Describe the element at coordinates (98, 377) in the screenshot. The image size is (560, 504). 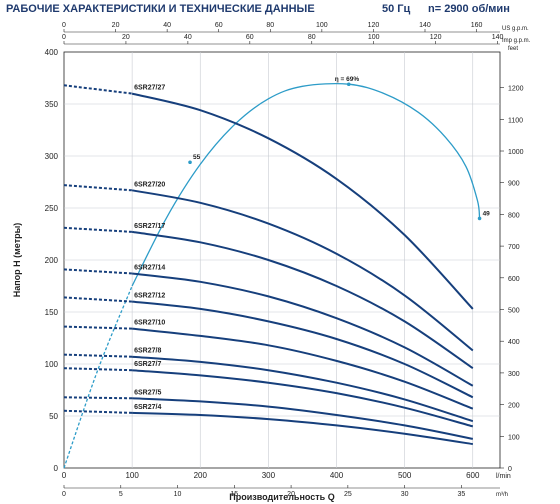
I see `efficiency-curve-dashed` at that location.